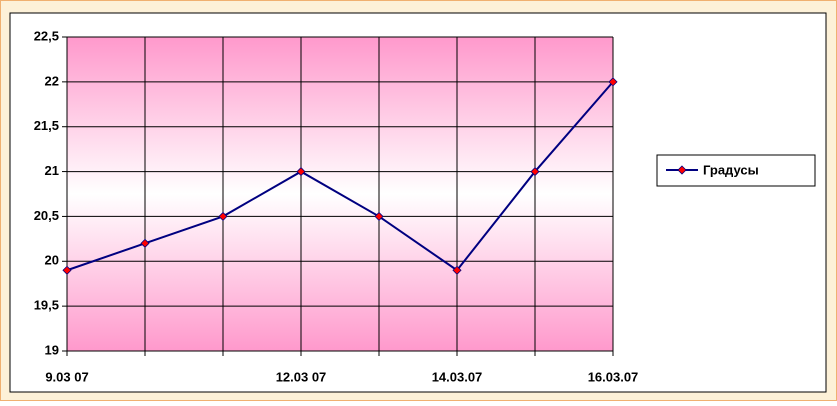 The image size is (837, 406). I want to click on y-tick-label: 19, so click(52, 349).